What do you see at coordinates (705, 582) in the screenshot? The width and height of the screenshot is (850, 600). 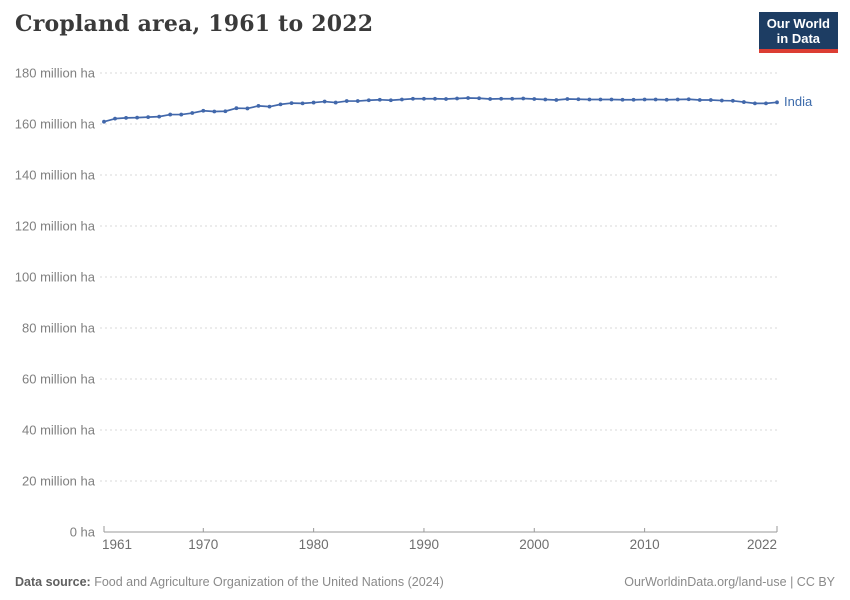 I see `owid-url-link: OurWorldinData.org/land-use` at bounding box center [705, 582].